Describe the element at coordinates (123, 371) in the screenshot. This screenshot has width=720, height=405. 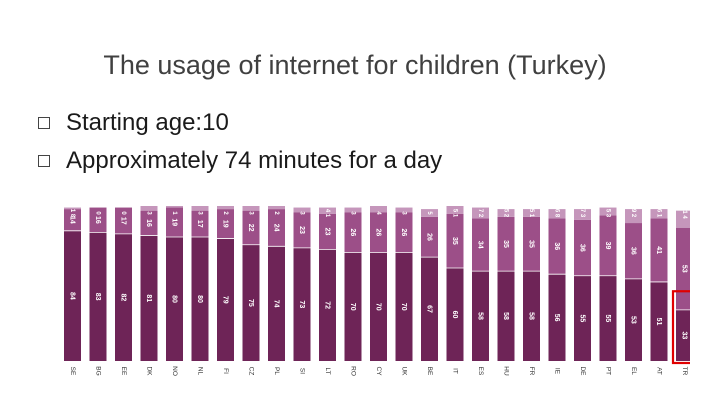
I see `x-tick-label: EE` at that location.